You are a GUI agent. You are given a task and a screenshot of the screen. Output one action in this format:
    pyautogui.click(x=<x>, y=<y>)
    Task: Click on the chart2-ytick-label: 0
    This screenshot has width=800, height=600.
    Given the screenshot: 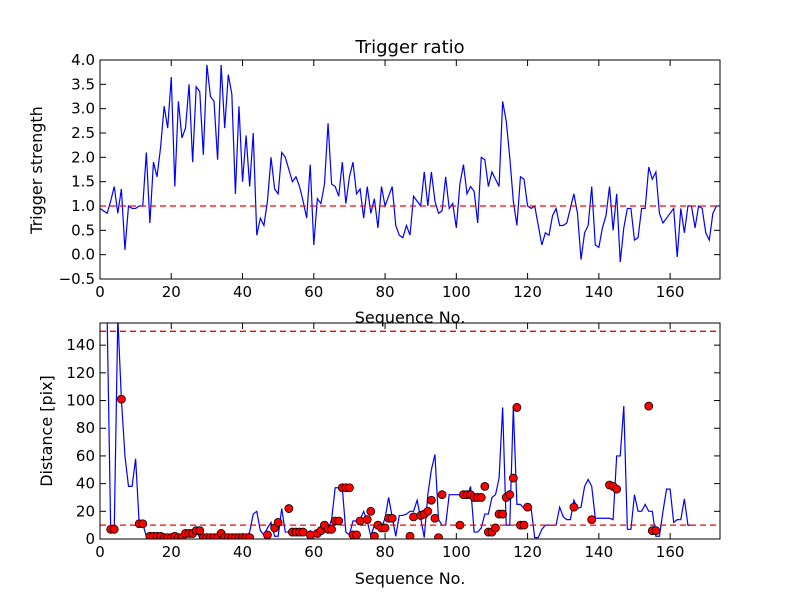 What is the action you would take?
    pyautogui.click(x=90, y=539)
    